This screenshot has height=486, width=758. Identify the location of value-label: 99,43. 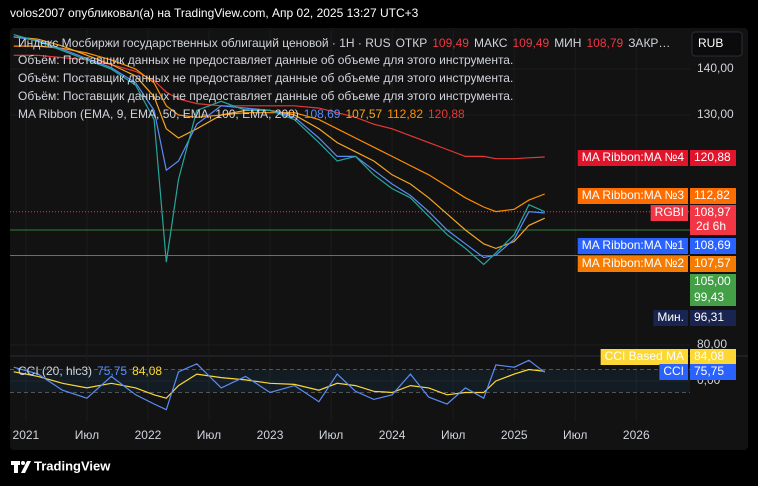
(709, 297).